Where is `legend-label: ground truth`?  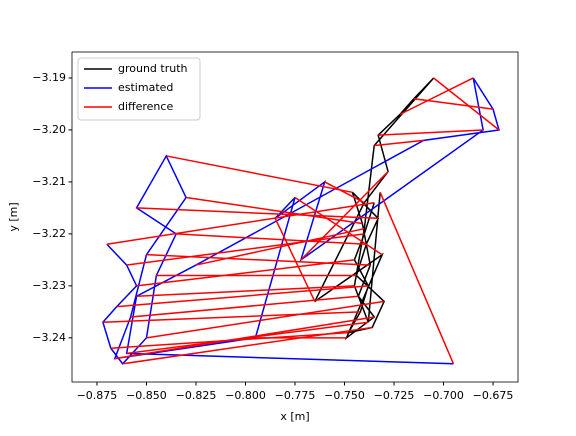 legend-label: ground truth is located at coordinates (153, 68).